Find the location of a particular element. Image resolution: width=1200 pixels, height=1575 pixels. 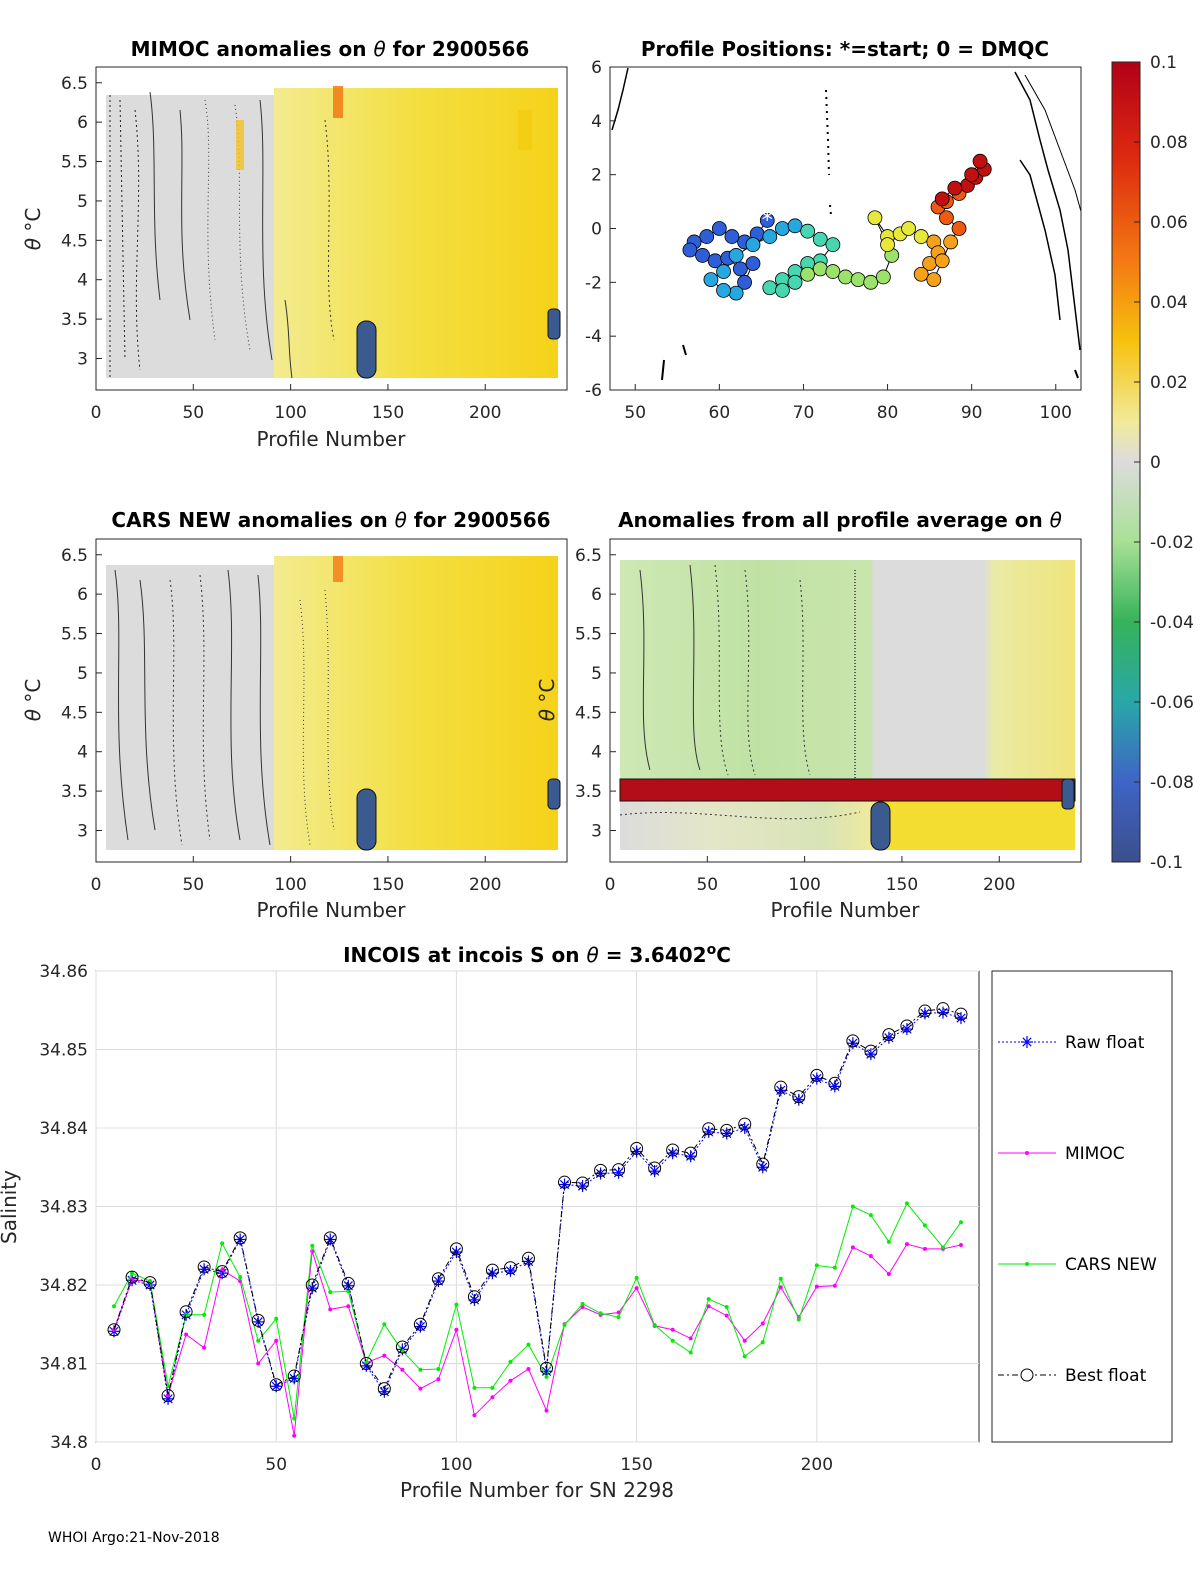

y-tick-label: 2 is located at coordinates (596, 176).